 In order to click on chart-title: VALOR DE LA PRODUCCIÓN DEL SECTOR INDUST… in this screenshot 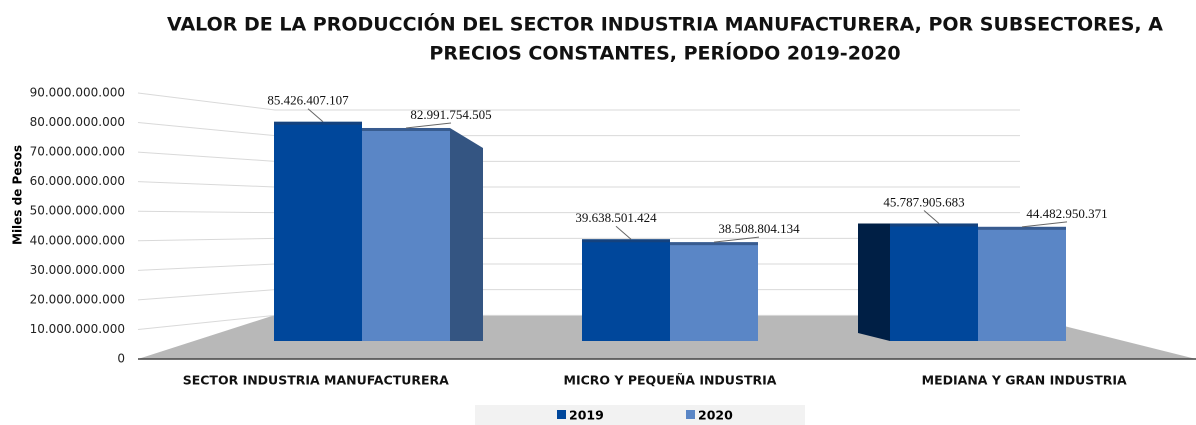, I will do `click(665, 24)`.